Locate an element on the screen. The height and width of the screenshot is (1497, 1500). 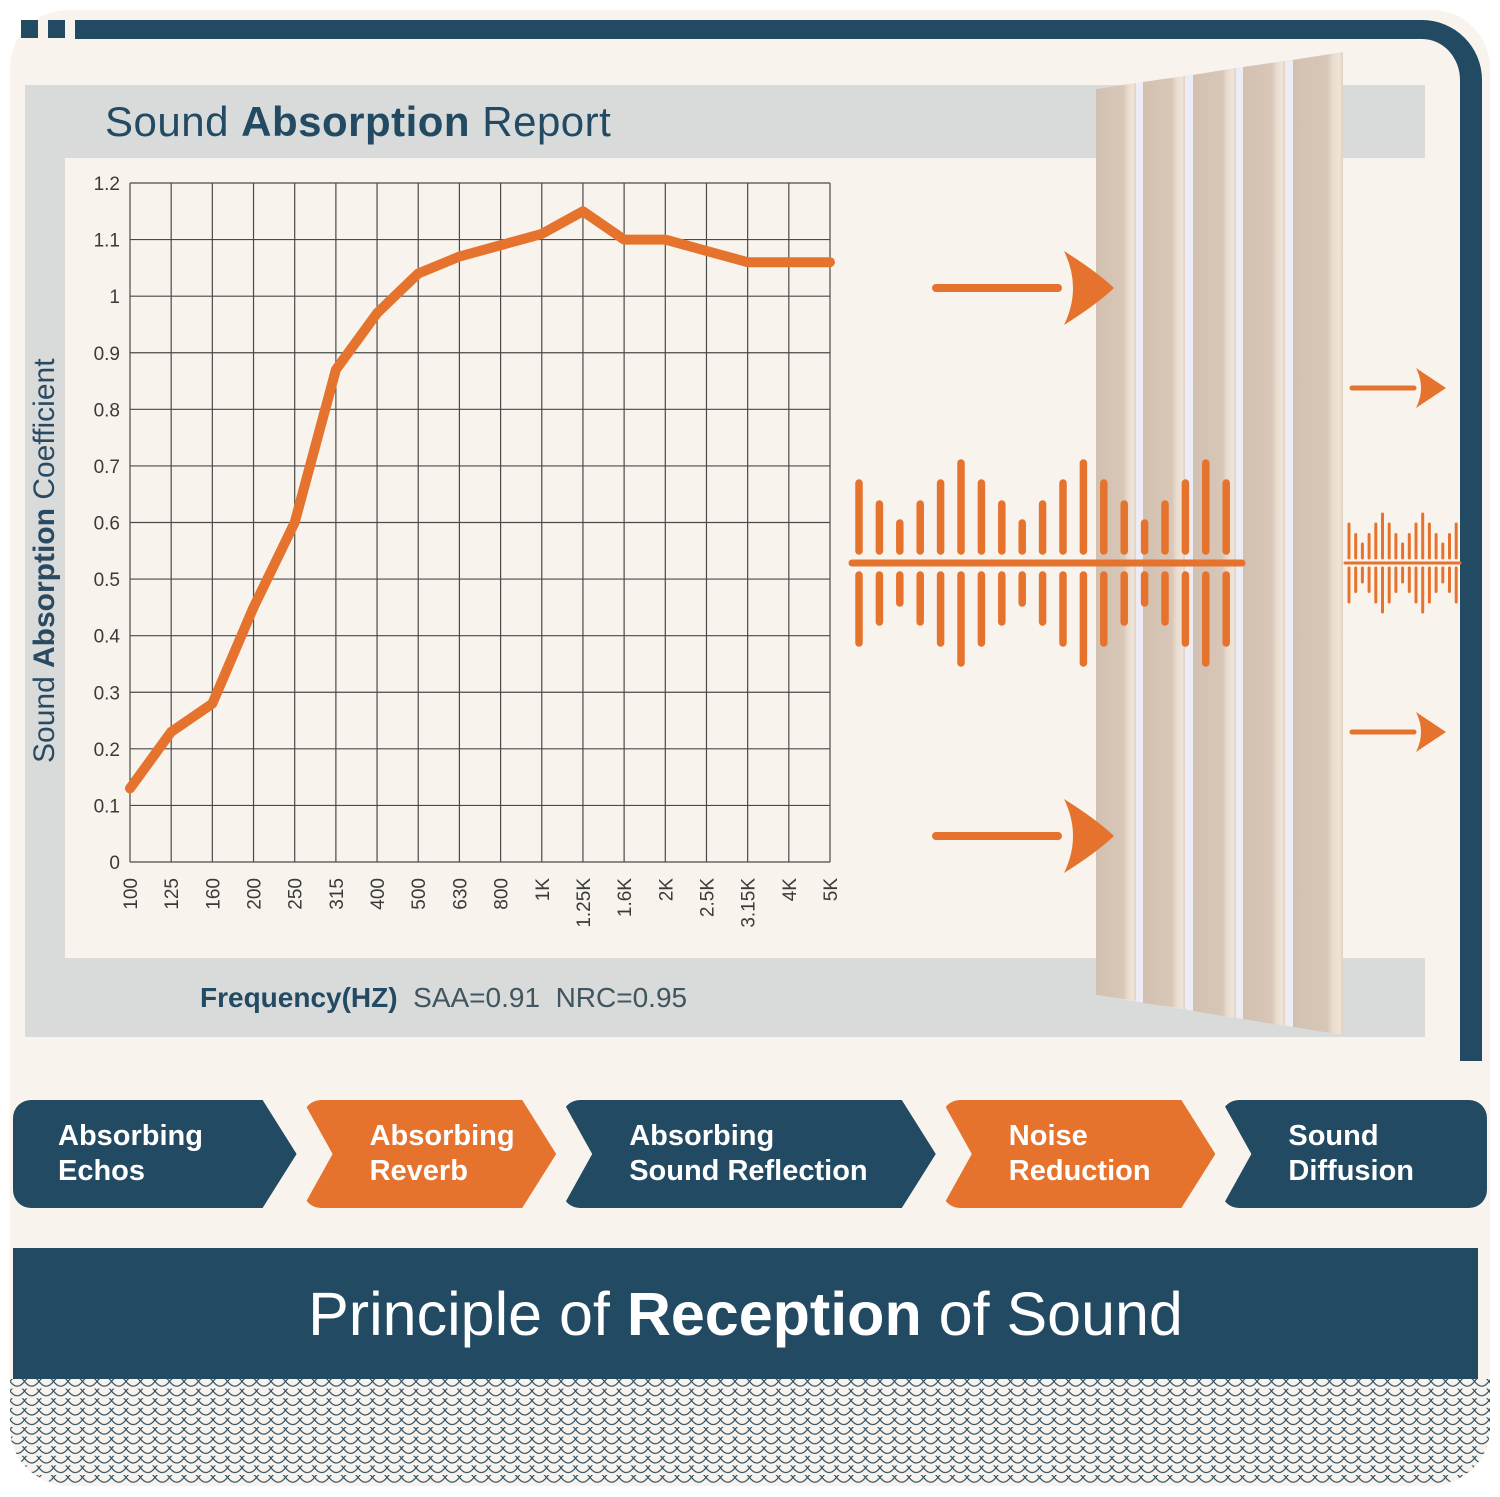
banner-absorbing-reverb: Absorbing Reverb is located at coordinates (430, 1154).